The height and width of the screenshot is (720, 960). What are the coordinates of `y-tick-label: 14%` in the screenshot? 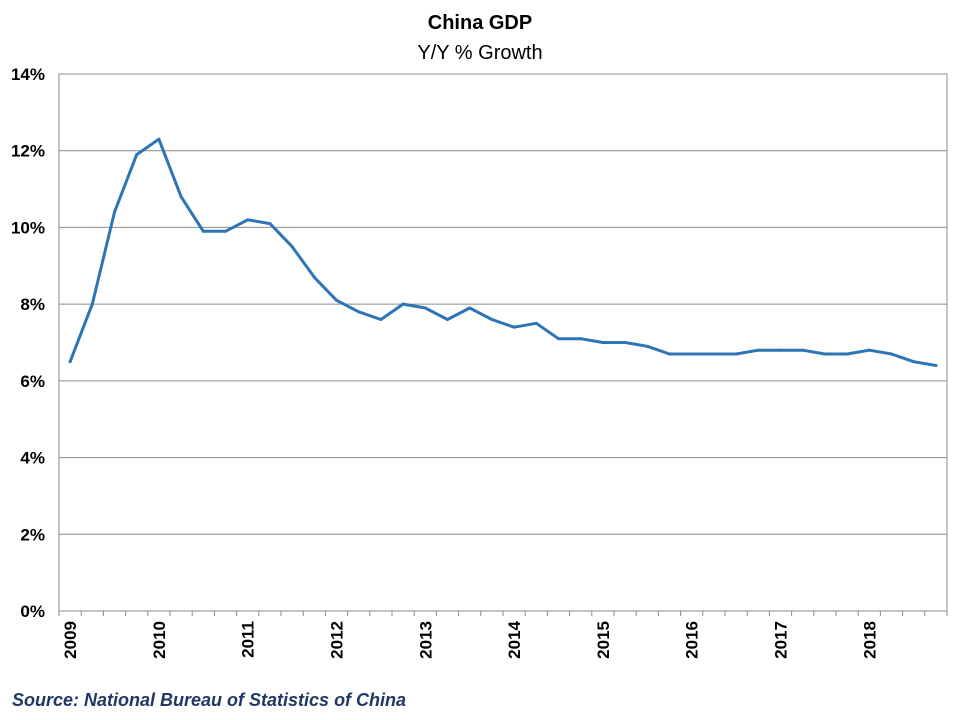 It's located at (28, 74).